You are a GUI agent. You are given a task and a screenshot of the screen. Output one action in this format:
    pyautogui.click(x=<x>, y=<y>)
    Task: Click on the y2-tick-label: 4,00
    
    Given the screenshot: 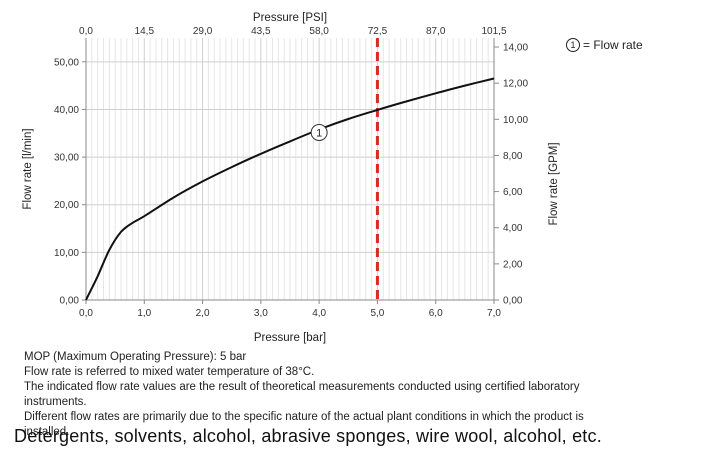 What is the action you would take?
    pyautogui.click(x=513, y=228)
    